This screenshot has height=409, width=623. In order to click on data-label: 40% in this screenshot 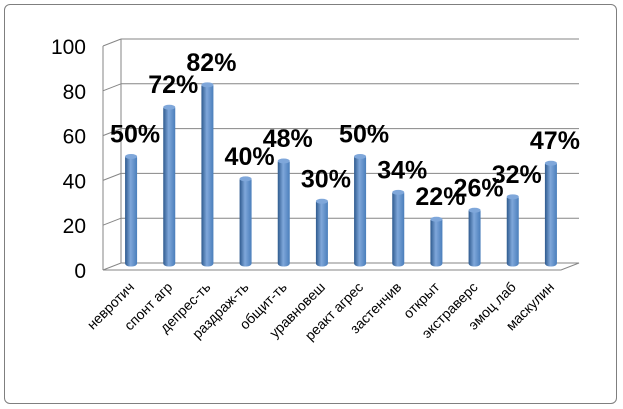, I will do `click(250, 157)`.